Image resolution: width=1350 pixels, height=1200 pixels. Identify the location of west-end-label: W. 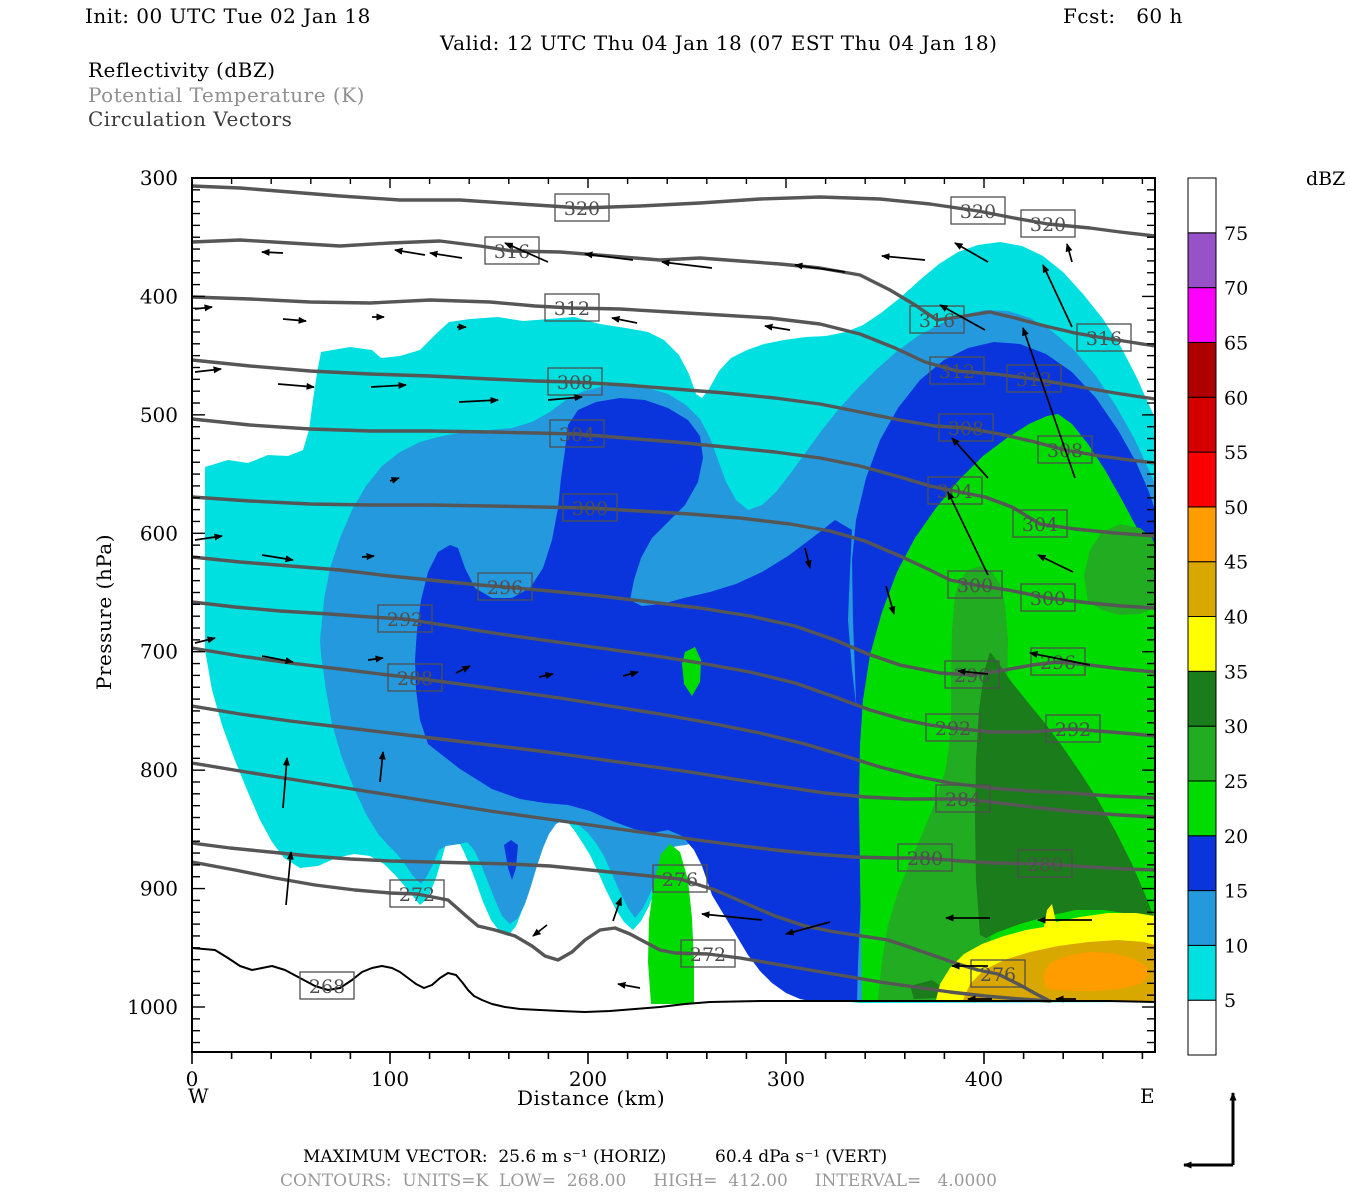
(199, 1096).